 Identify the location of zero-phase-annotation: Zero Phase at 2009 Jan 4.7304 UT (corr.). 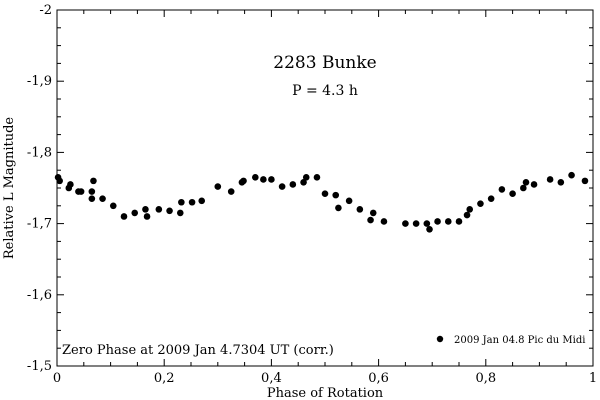
(198, 350).